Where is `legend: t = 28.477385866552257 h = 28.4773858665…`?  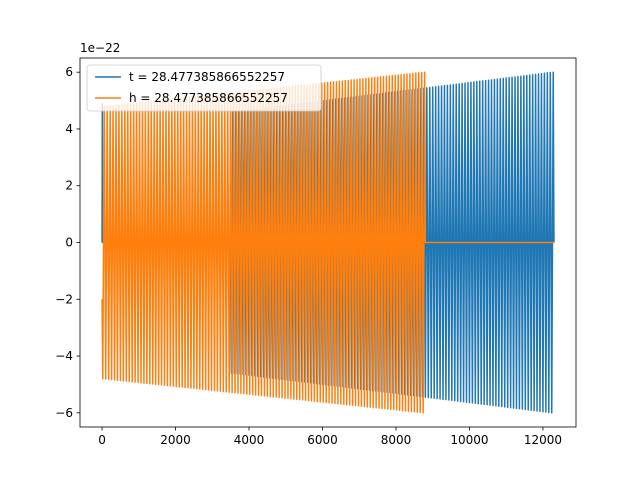 legend: t = 28.477385866552257 h = 28.4773858665… is located at coordinates (204, 88).